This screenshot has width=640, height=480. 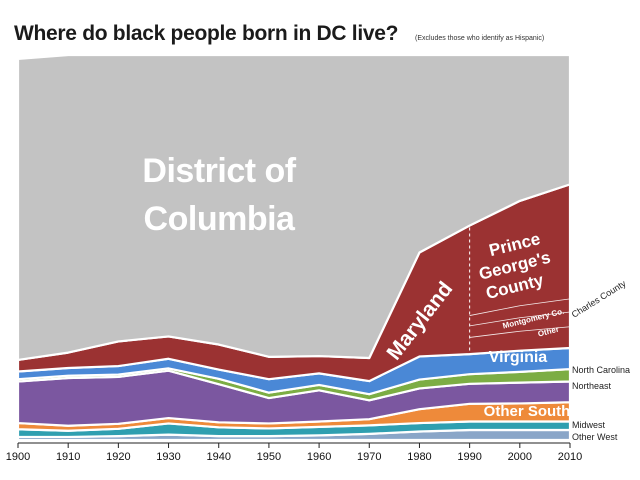 What do you see at coordinates (589, 425) in the screenshot?
I see `label-midwest: Midwest` at bounding box center [589, 425].